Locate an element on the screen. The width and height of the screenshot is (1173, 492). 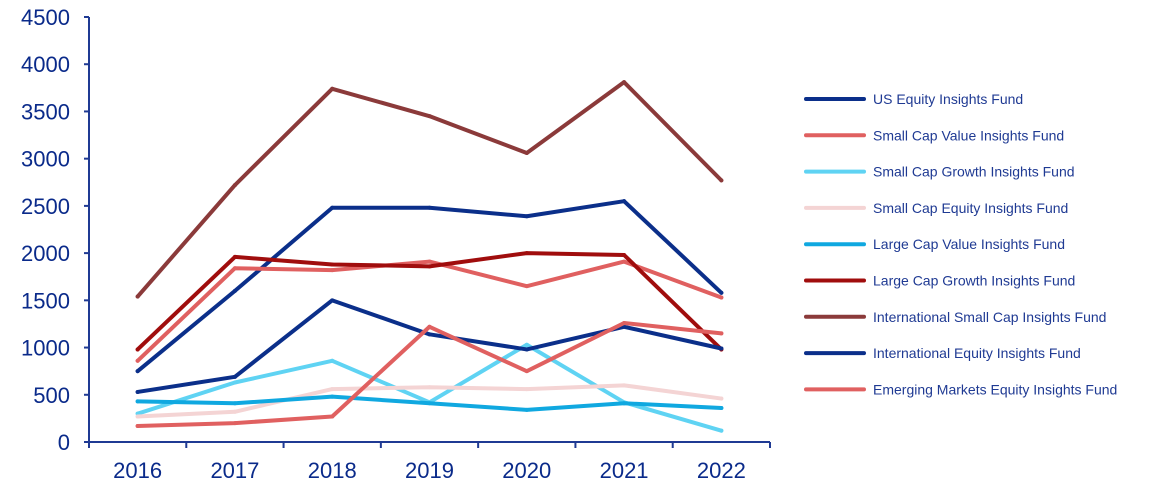
x-tick-label: 2017 is located at coordinates (234, 470).